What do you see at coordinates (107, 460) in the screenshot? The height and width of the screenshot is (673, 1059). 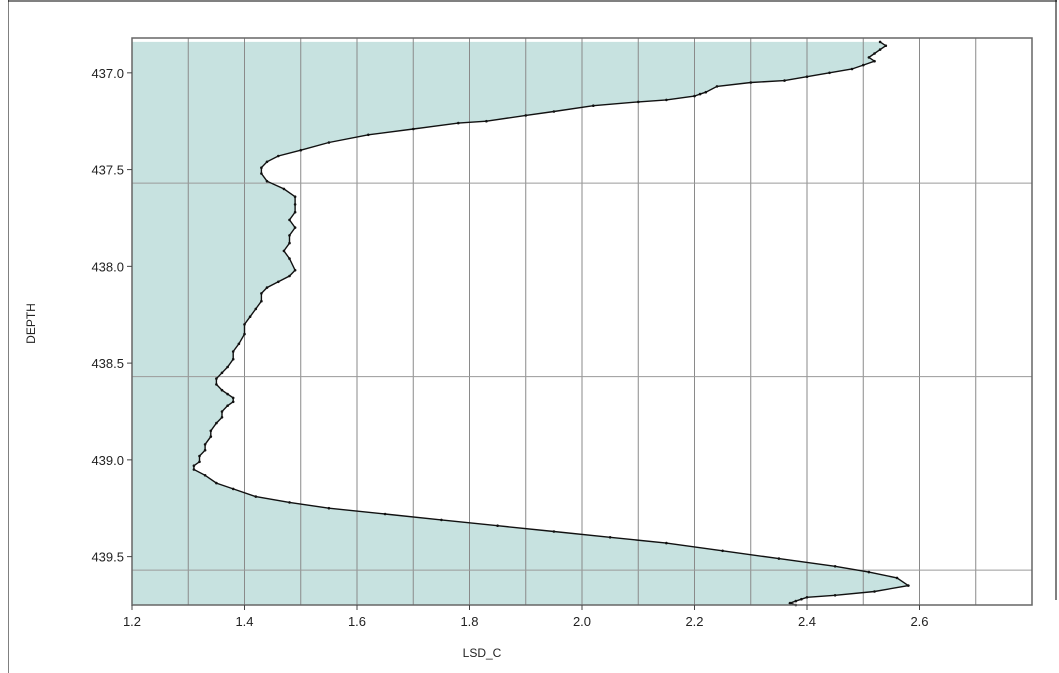 I see `y-tick-label: 439.0` at bounding box center [107, 460].